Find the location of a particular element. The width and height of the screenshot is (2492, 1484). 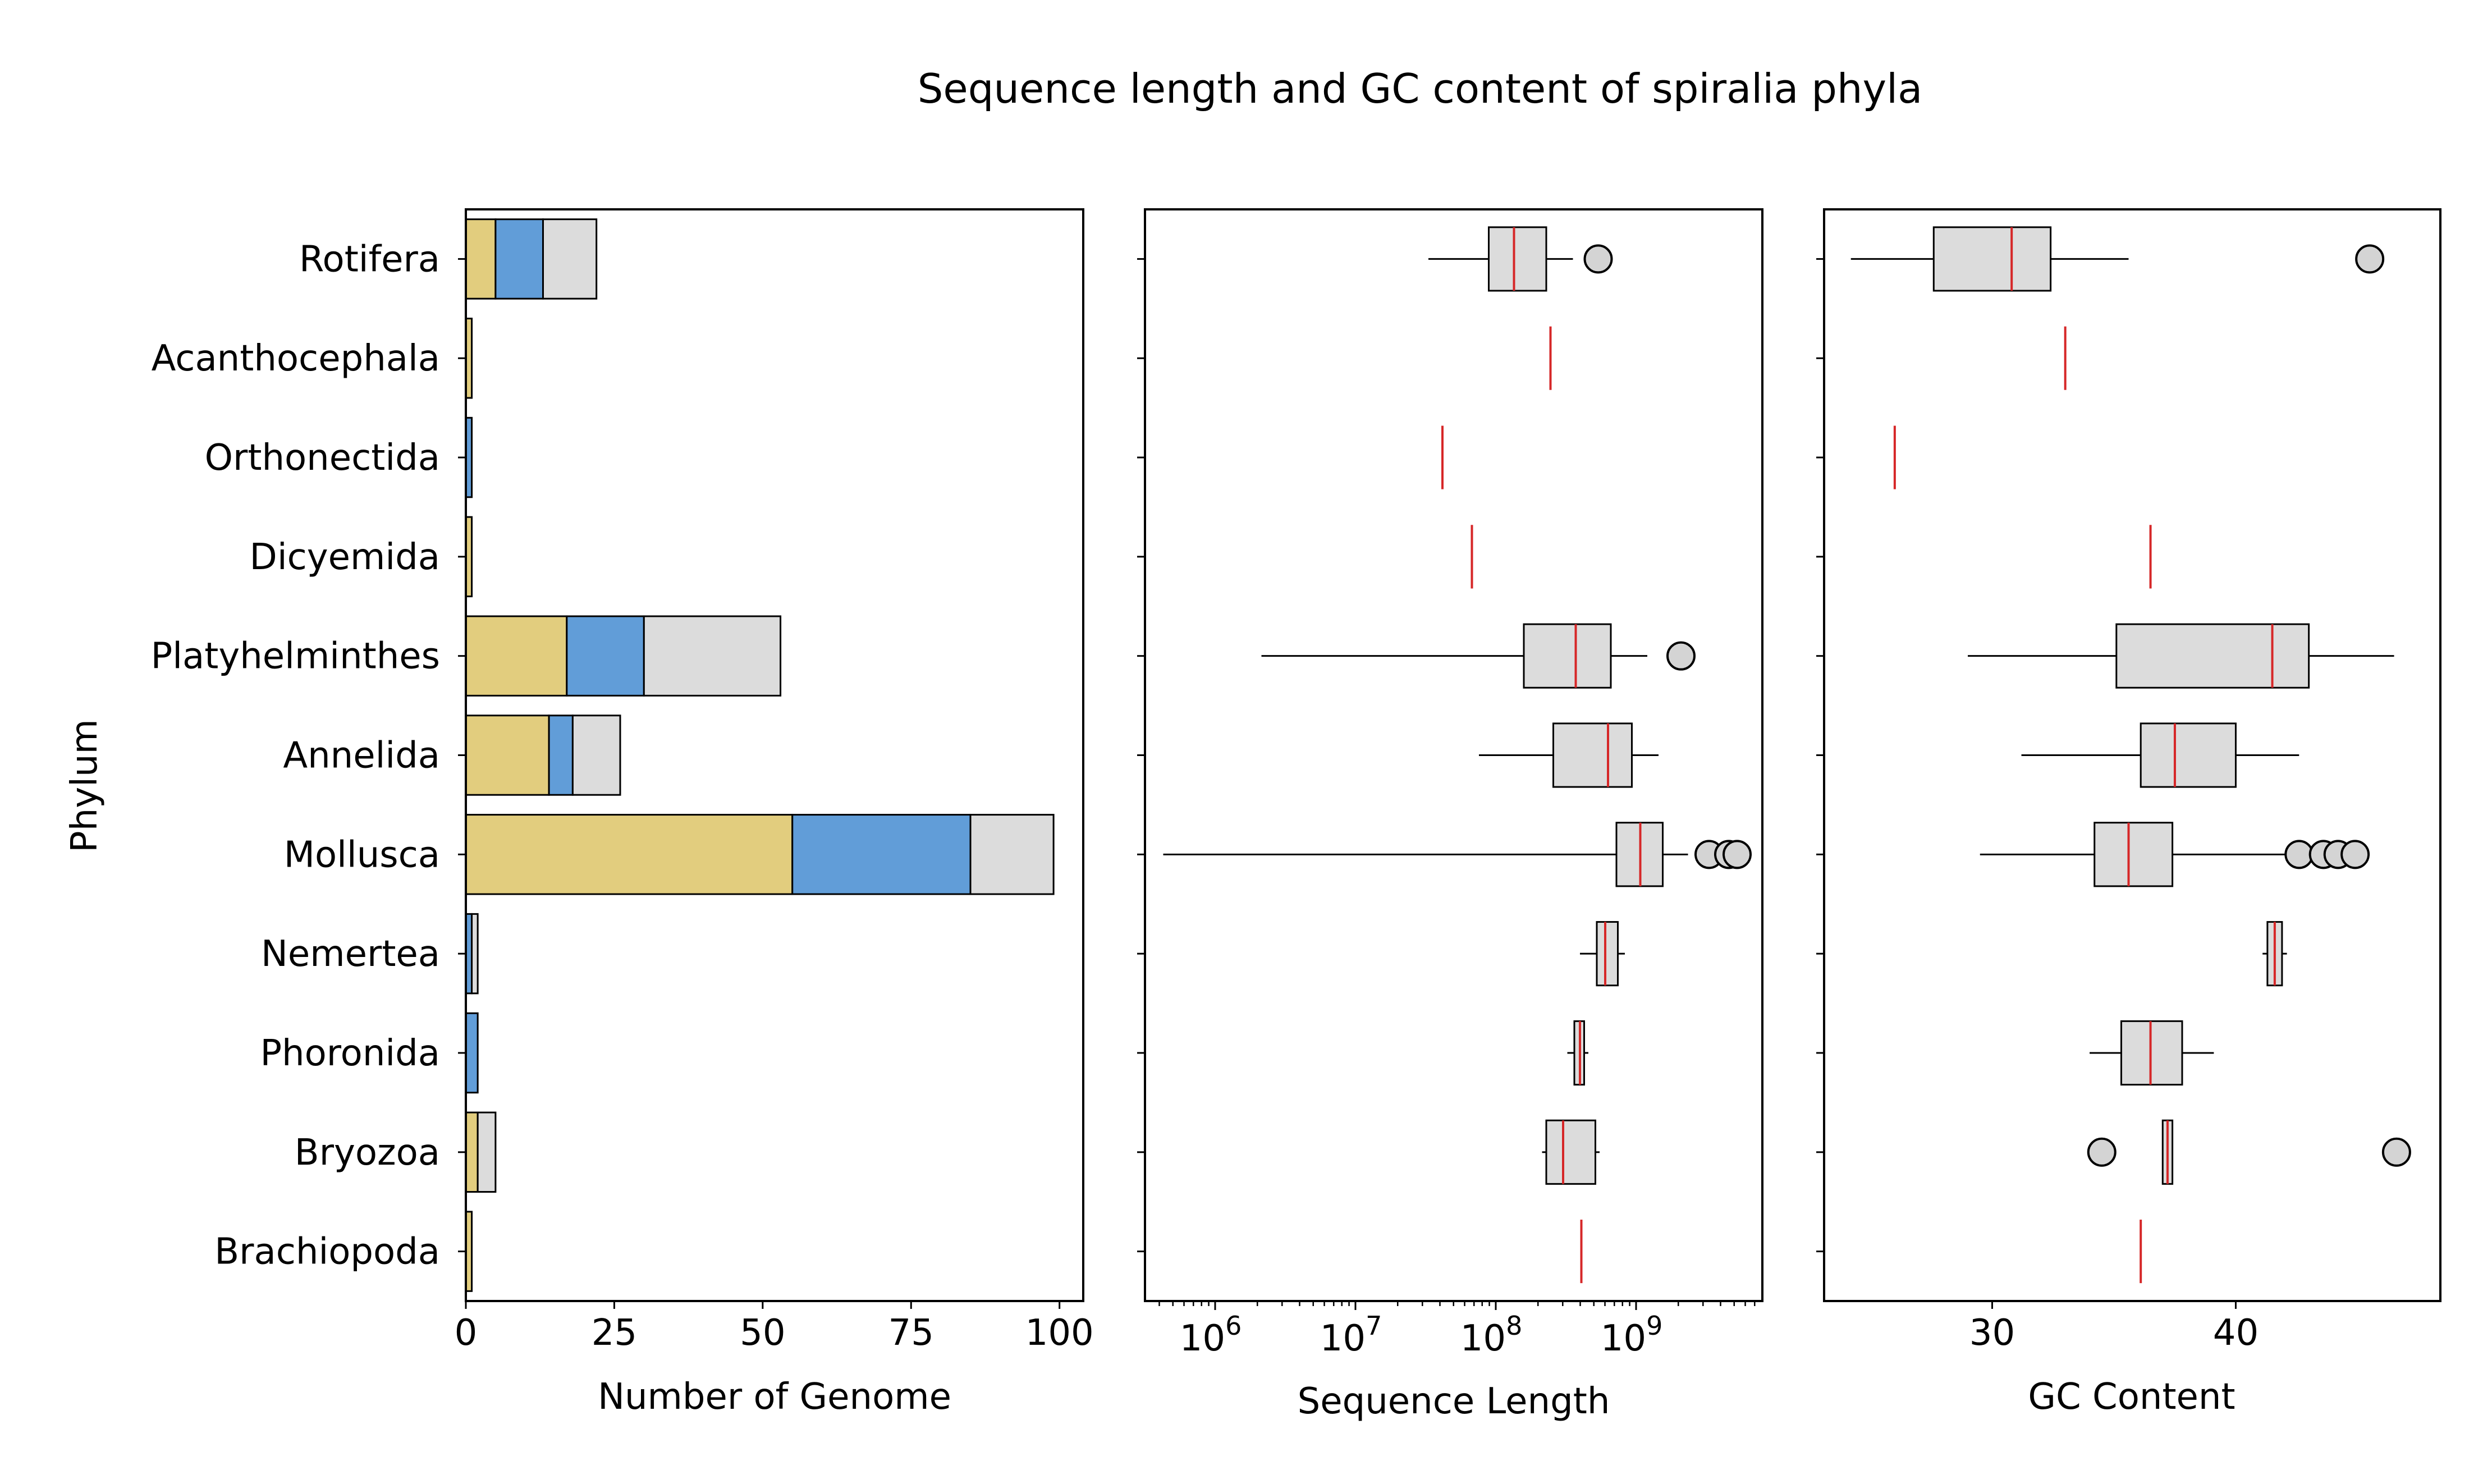

x-tick-label: 10⁹ is located at coordinates (1632, 1335).